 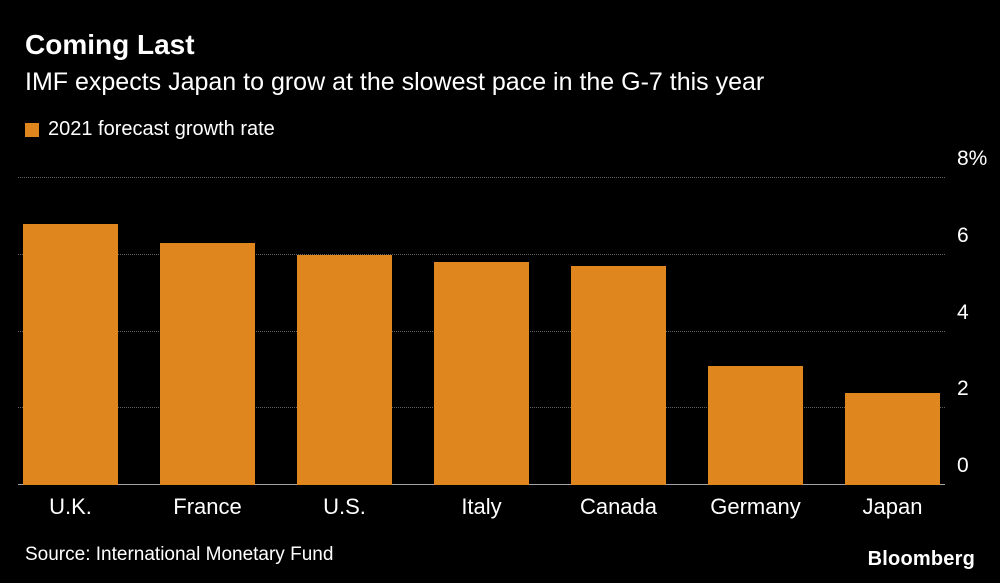 I want to click on legend-label: 2021 forecast growth rate, so click(x=161, y=129).